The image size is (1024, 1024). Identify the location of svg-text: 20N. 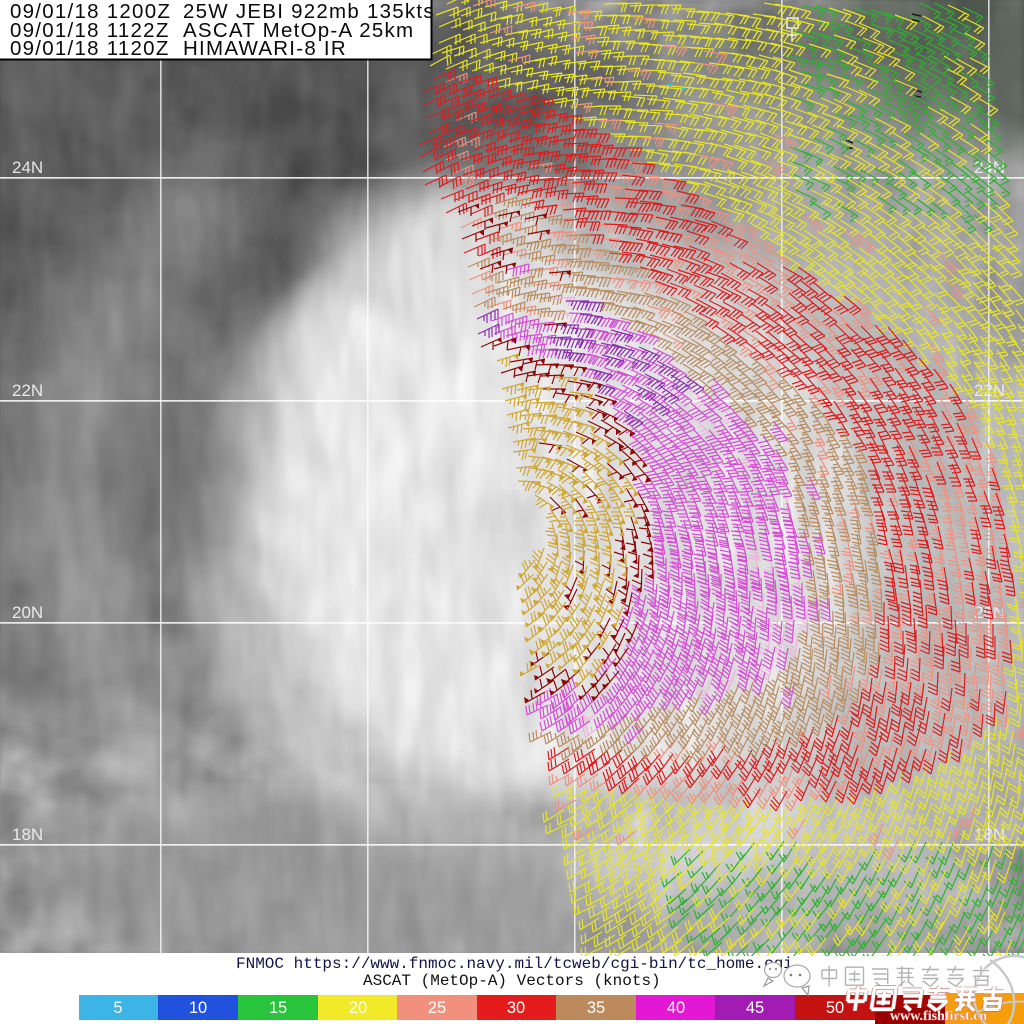
(27, 612).